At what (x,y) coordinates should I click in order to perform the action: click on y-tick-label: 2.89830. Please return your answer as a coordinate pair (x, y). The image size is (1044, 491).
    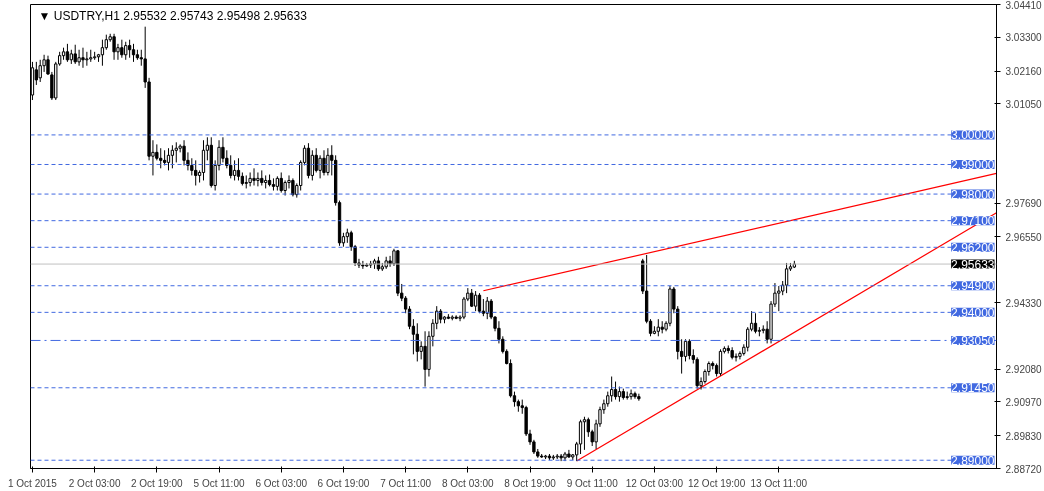
    Looking at the image, I should click on (1024, 436).